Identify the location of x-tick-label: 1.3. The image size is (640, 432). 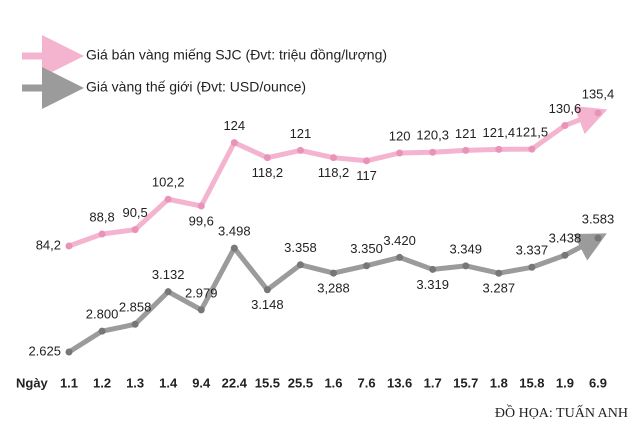
(135, 382).